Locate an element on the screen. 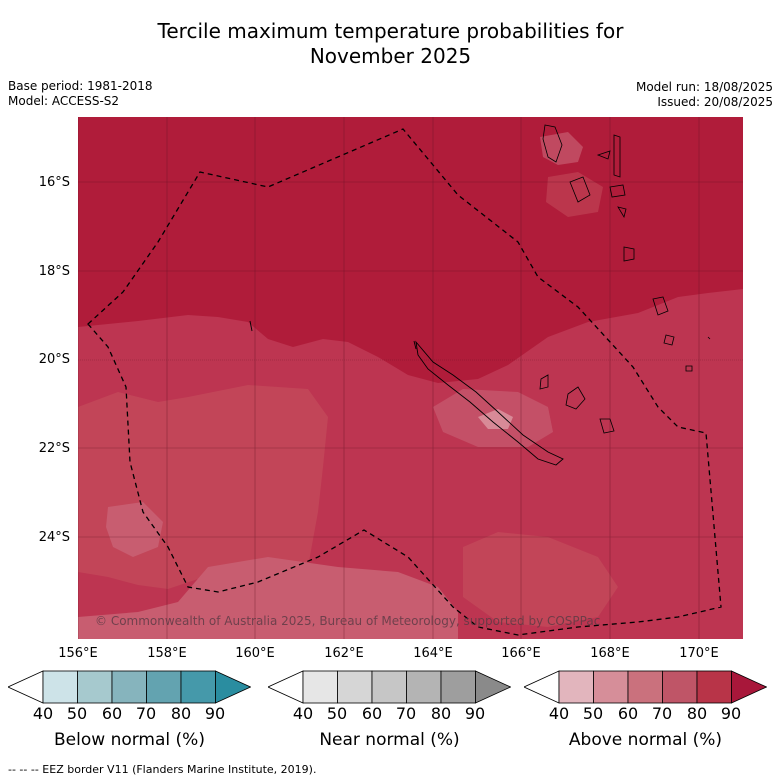 This screenshot has width=781, height=781. lon-label-160e: 160°E is located at coordinates (255, 653).